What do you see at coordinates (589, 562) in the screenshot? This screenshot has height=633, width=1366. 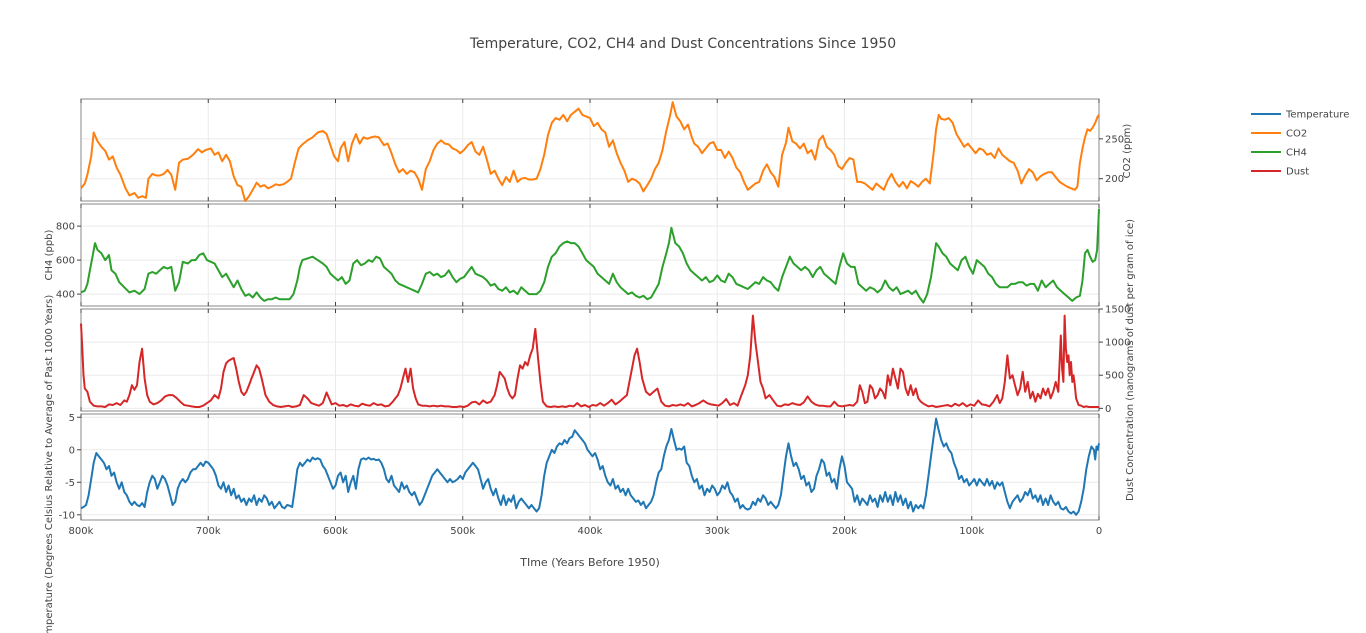 I see `x-axis-title: TIme (Years Before 1950)` at bounding box center [589, 562].